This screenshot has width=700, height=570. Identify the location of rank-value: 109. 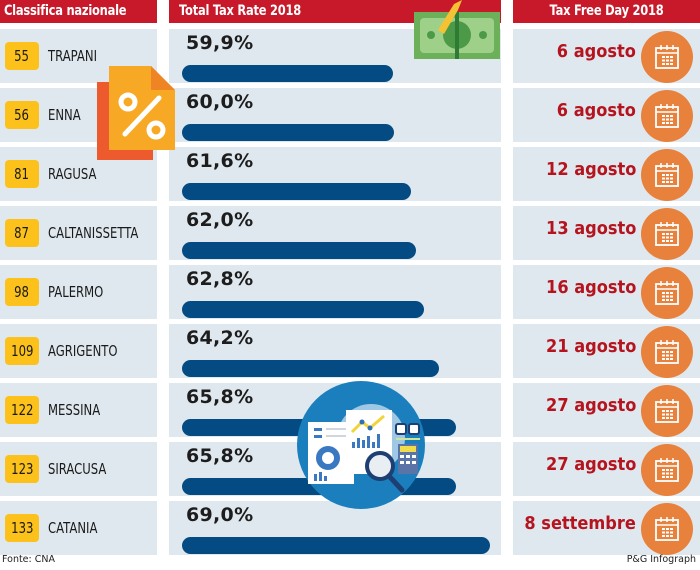
(22, 351).